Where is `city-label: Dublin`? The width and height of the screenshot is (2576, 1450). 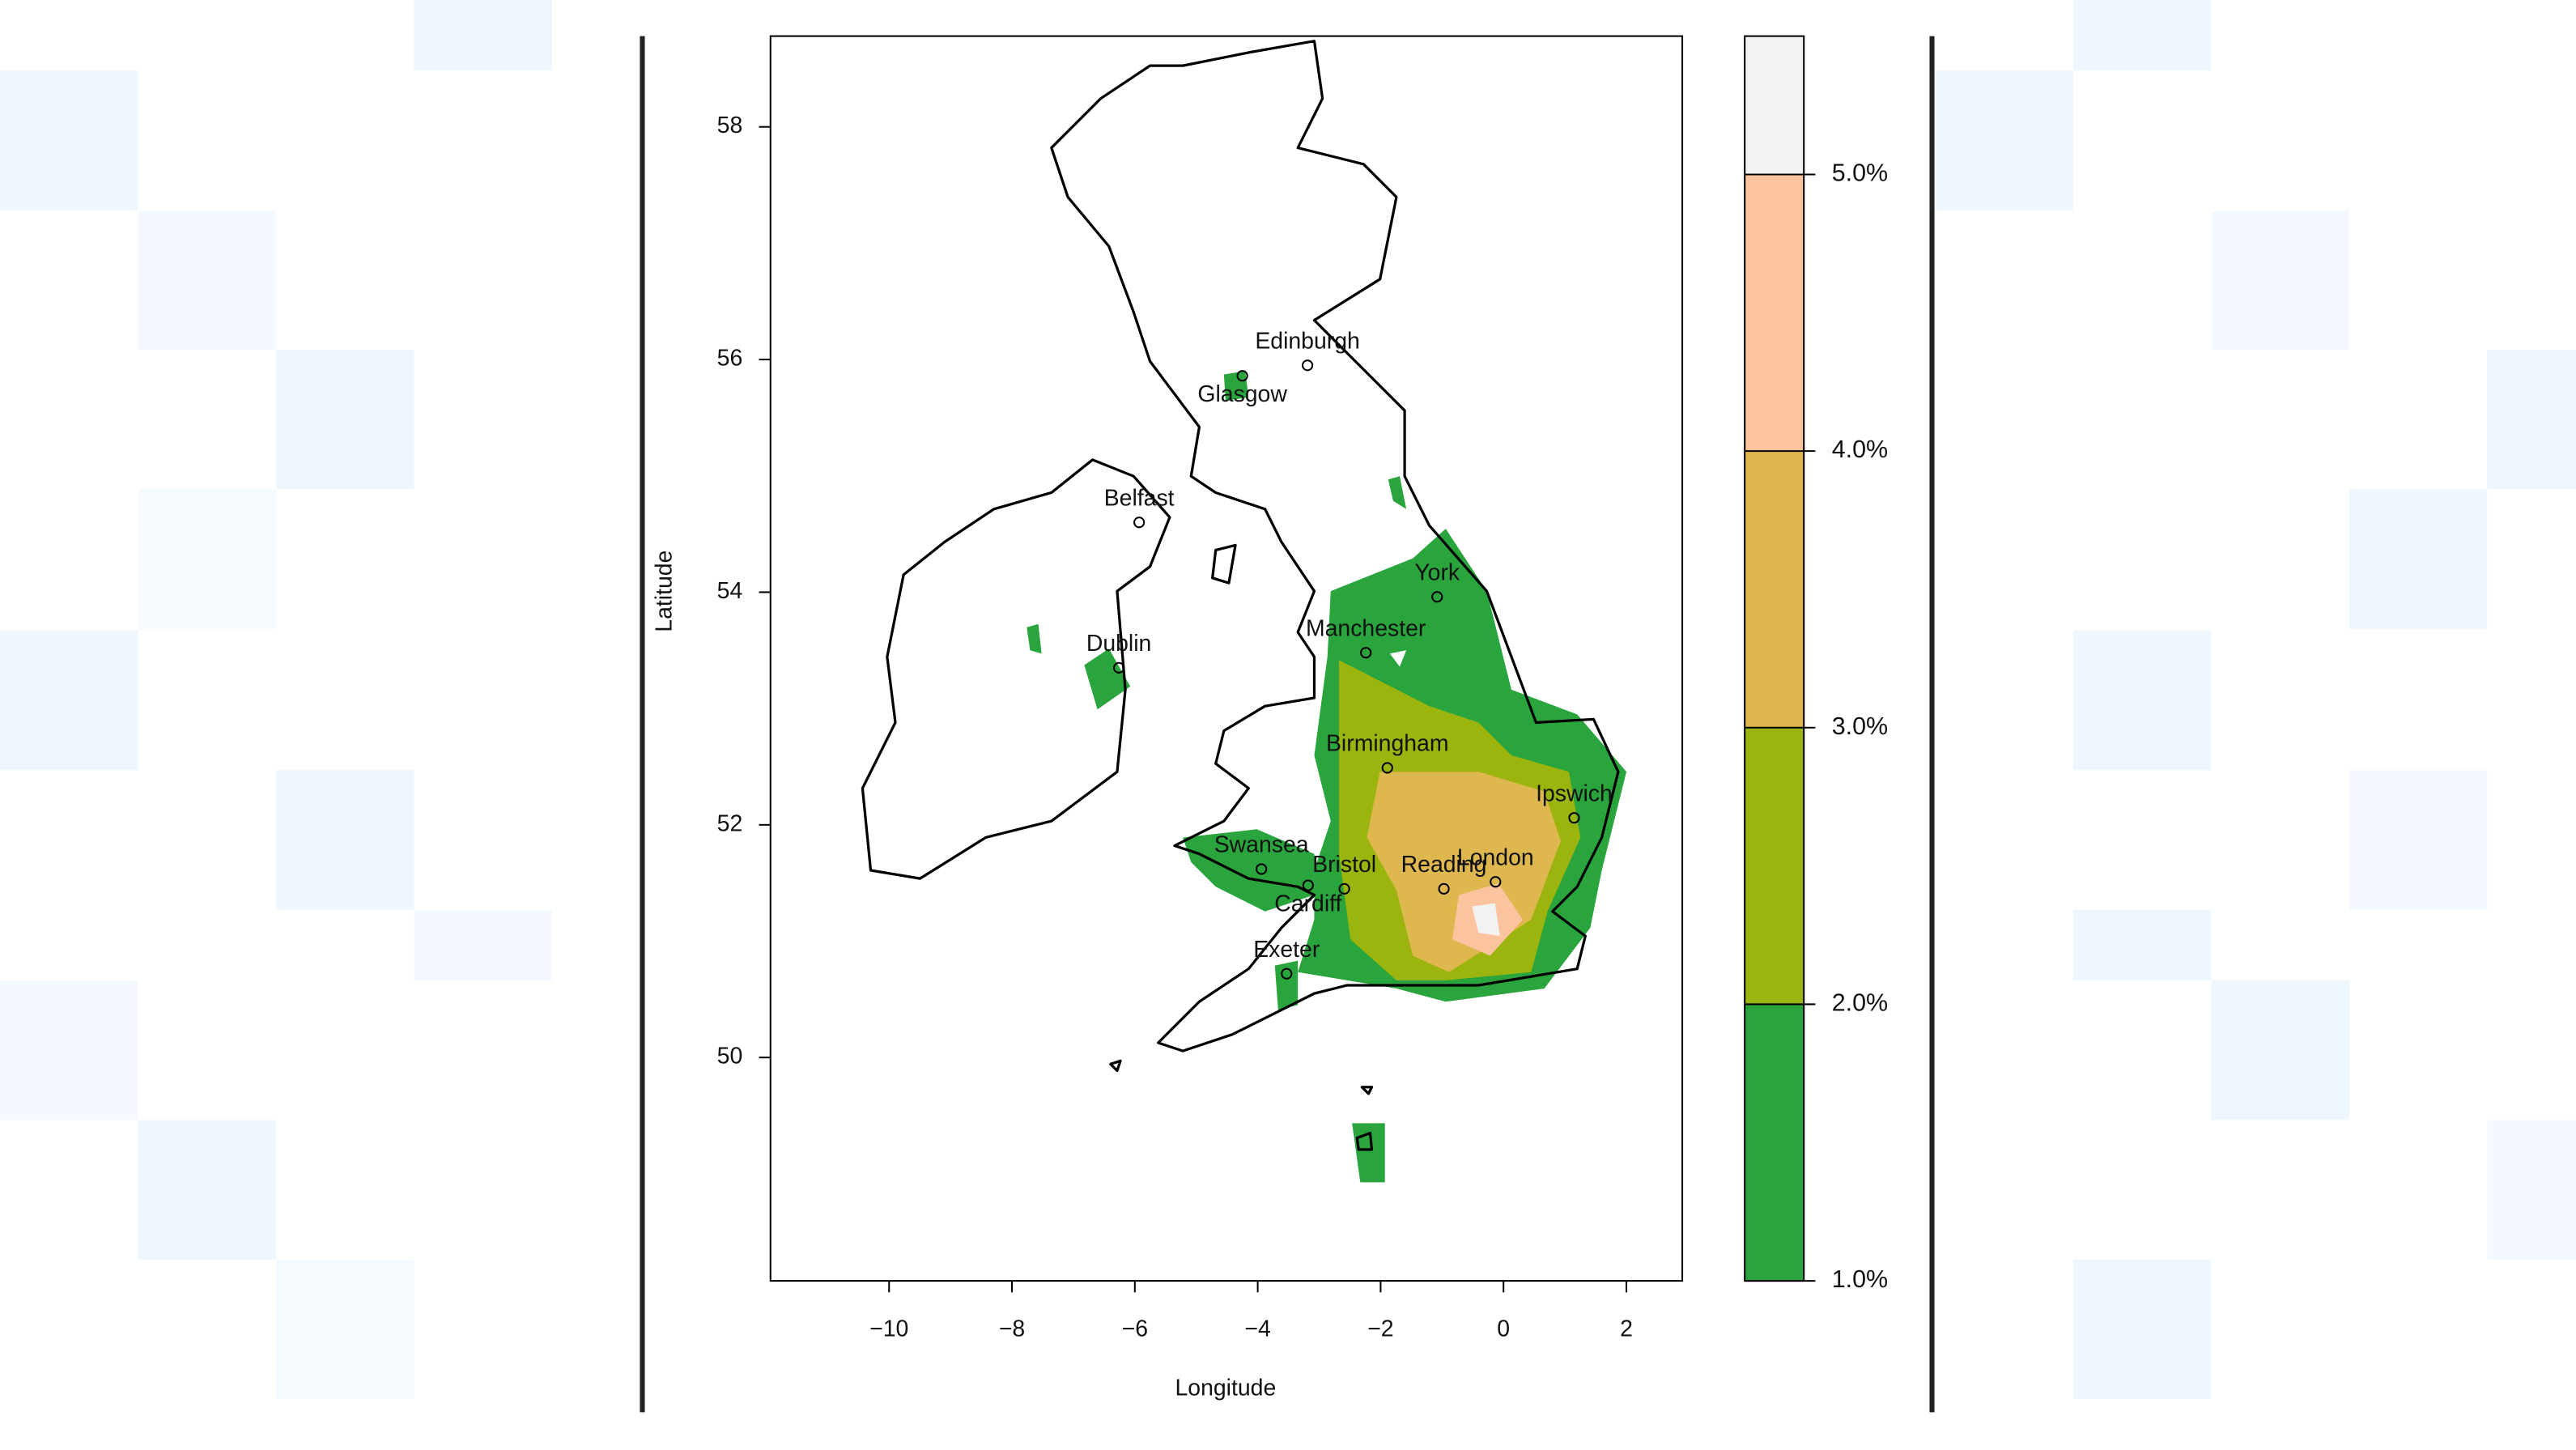
city-label: Dublin is located at coordinates (1119, 644).